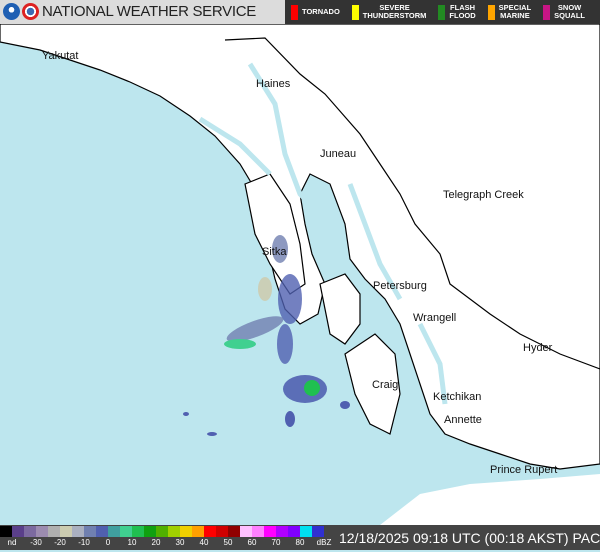 Image resolution: width=600 pixels, height=552 pixels. Describe the element at coordinates (11, 11) in the screenshot. I see `noaa-logo-icon` at that location.